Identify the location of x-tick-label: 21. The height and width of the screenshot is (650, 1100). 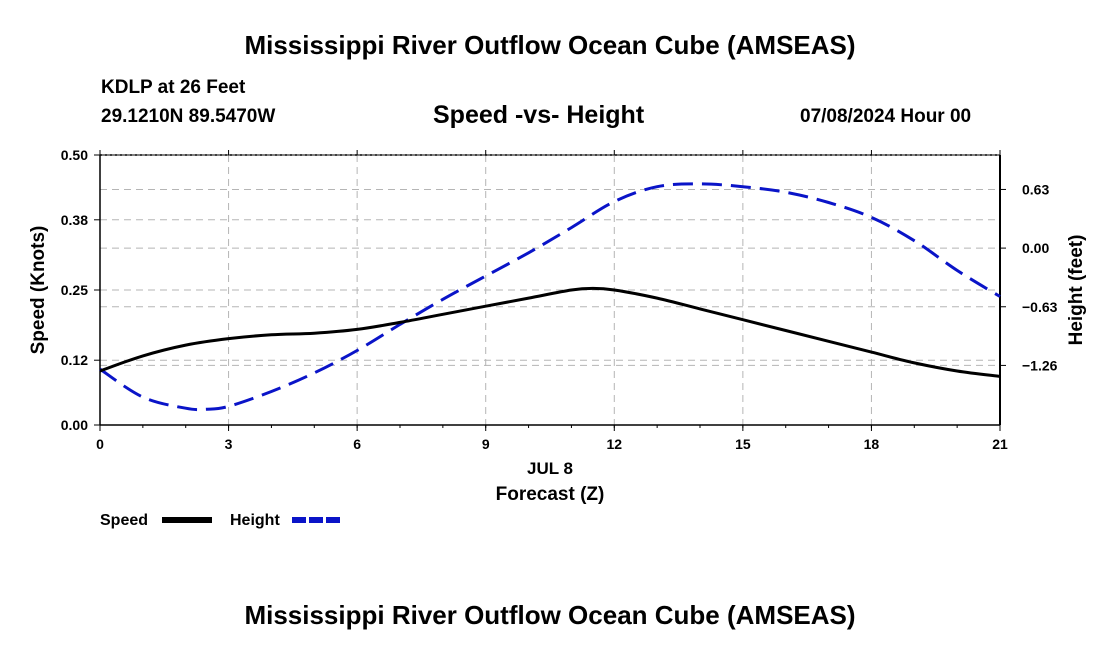
(1000, 444).